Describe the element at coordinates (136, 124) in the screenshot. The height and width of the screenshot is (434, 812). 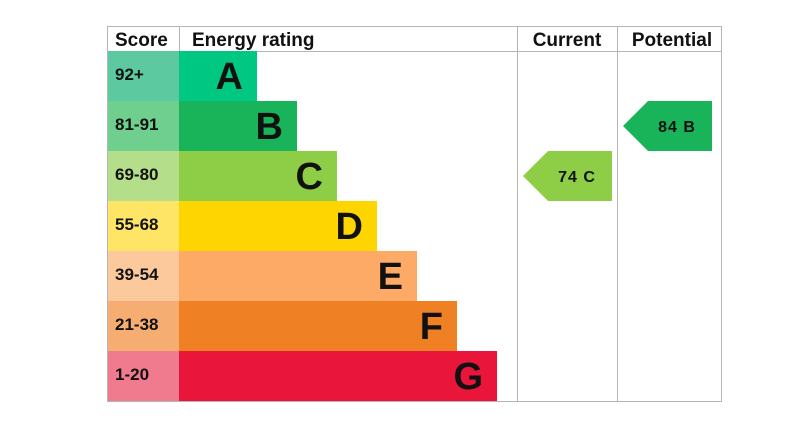
I see `score-label-b: 81-91` at that location.